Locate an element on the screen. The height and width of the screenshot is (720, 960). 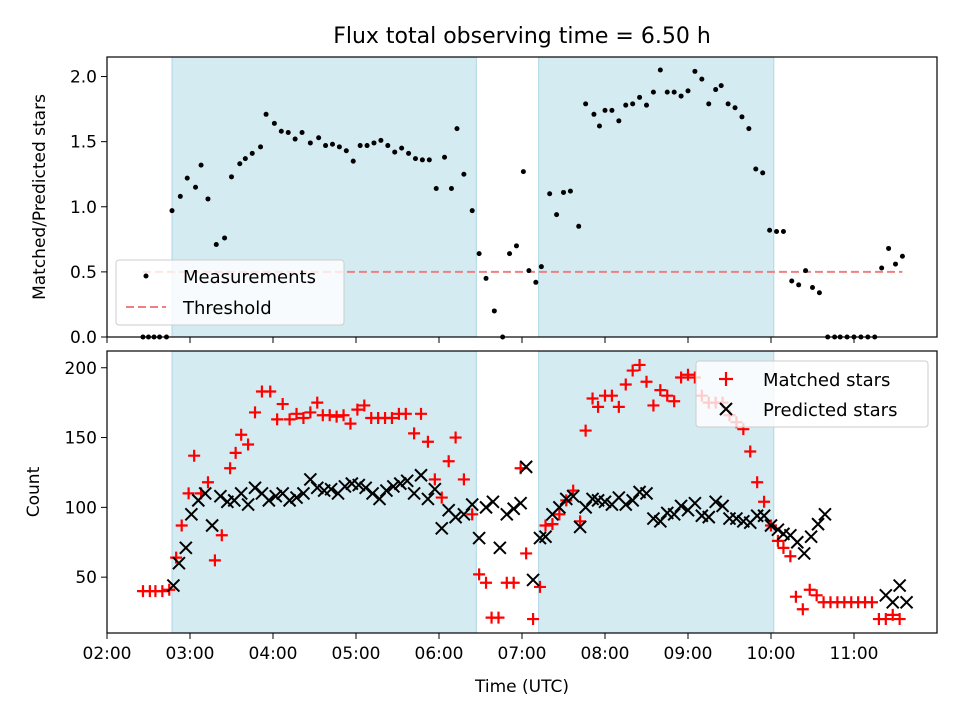
legend-threshold-label: Threshold is located at coordinates (227, 308).